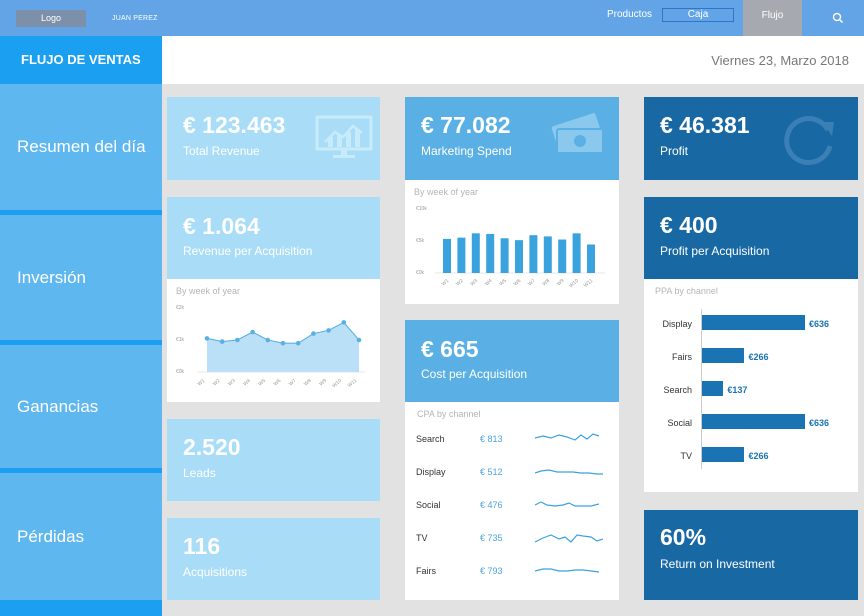  What do you see at coordinates (677, 390) in the screenshot?
I see `ppa-channel-name: Search` at bounding box center [677, 390].